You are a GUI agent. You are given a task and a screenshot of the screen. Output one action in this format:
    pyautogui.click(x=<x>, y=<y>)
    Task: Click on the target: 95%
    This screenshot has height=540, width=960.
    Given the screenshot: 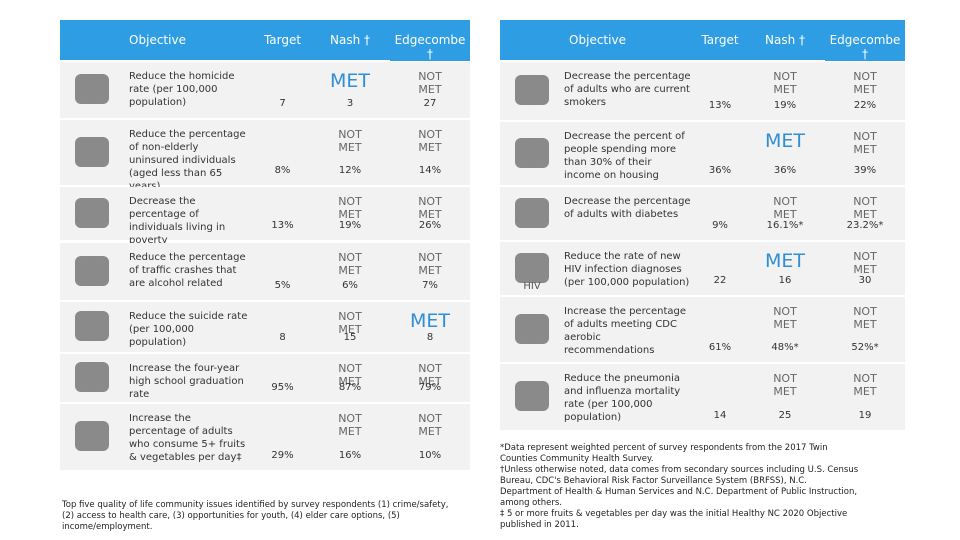 What is the action you would take?
    pyautogui.click(x=282, y=387)
    